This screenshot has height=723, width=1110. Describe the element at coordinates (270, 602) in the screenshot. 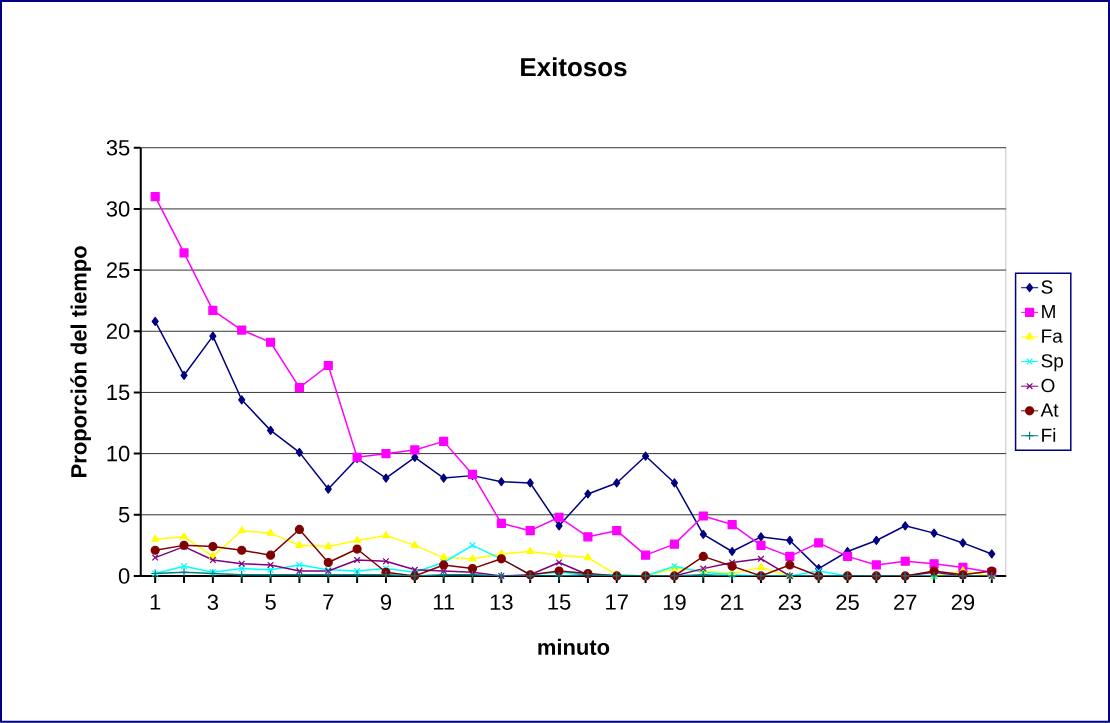

I see `x-tick-label: 5` at that location.